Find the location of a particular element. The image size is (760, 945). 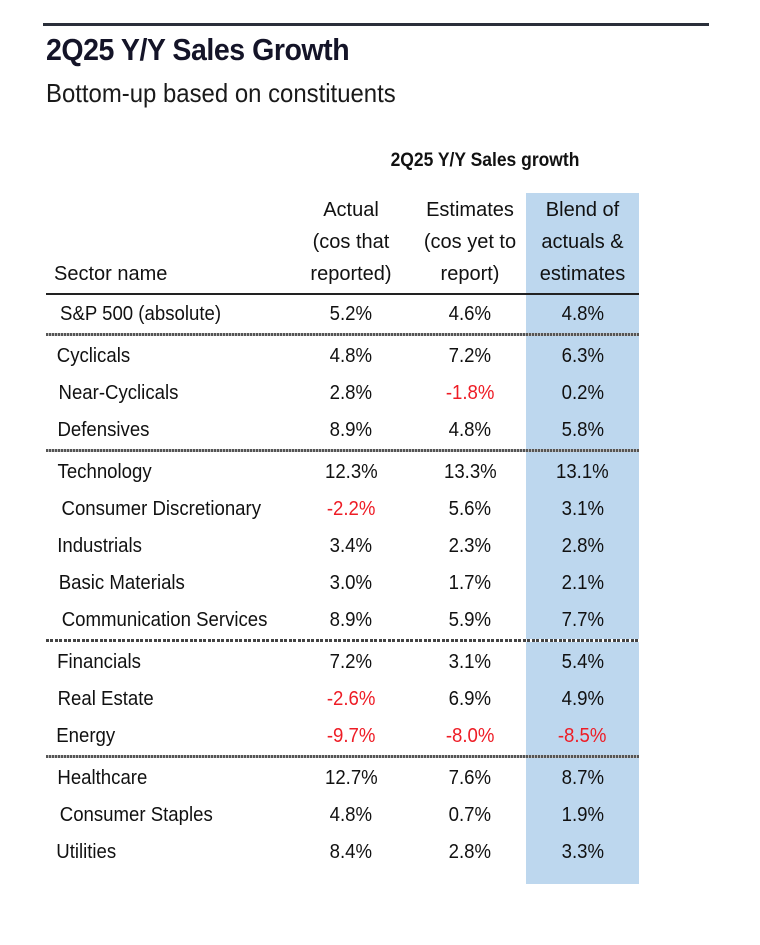

estimates-value: 3.1% is located at coordinates (470, 662).